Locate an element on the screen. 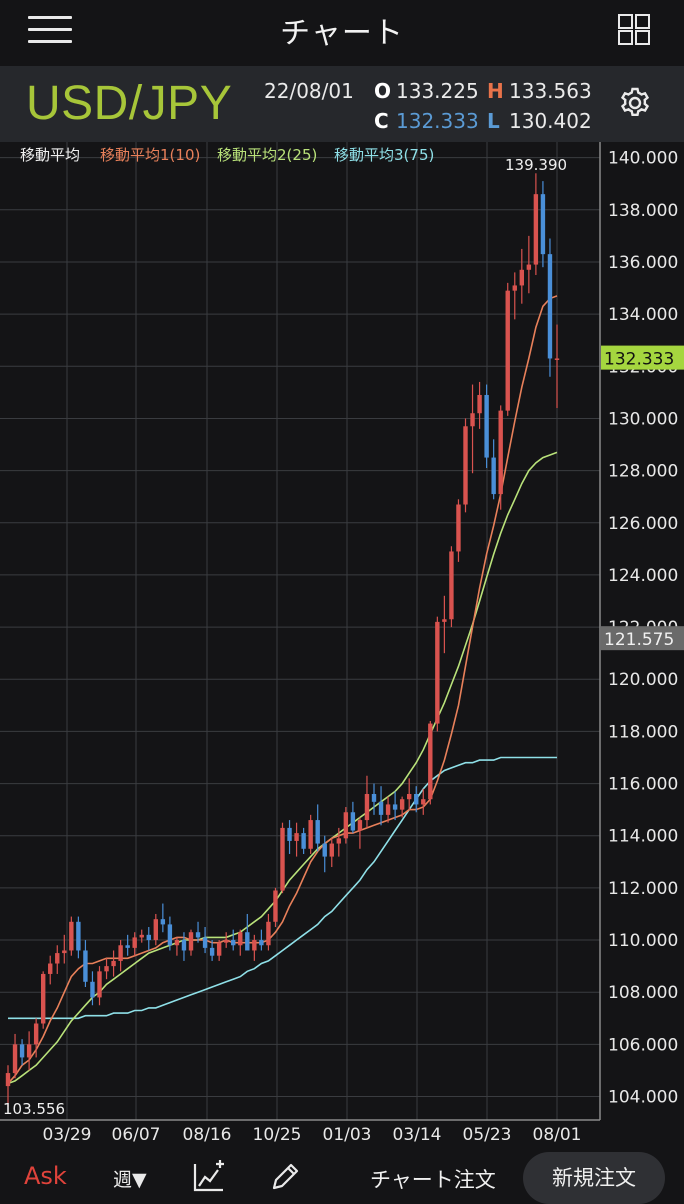 The width and height of the screenshot is (684, 1204). ask-toggle: Ask is located at coordinates (45, 1176).